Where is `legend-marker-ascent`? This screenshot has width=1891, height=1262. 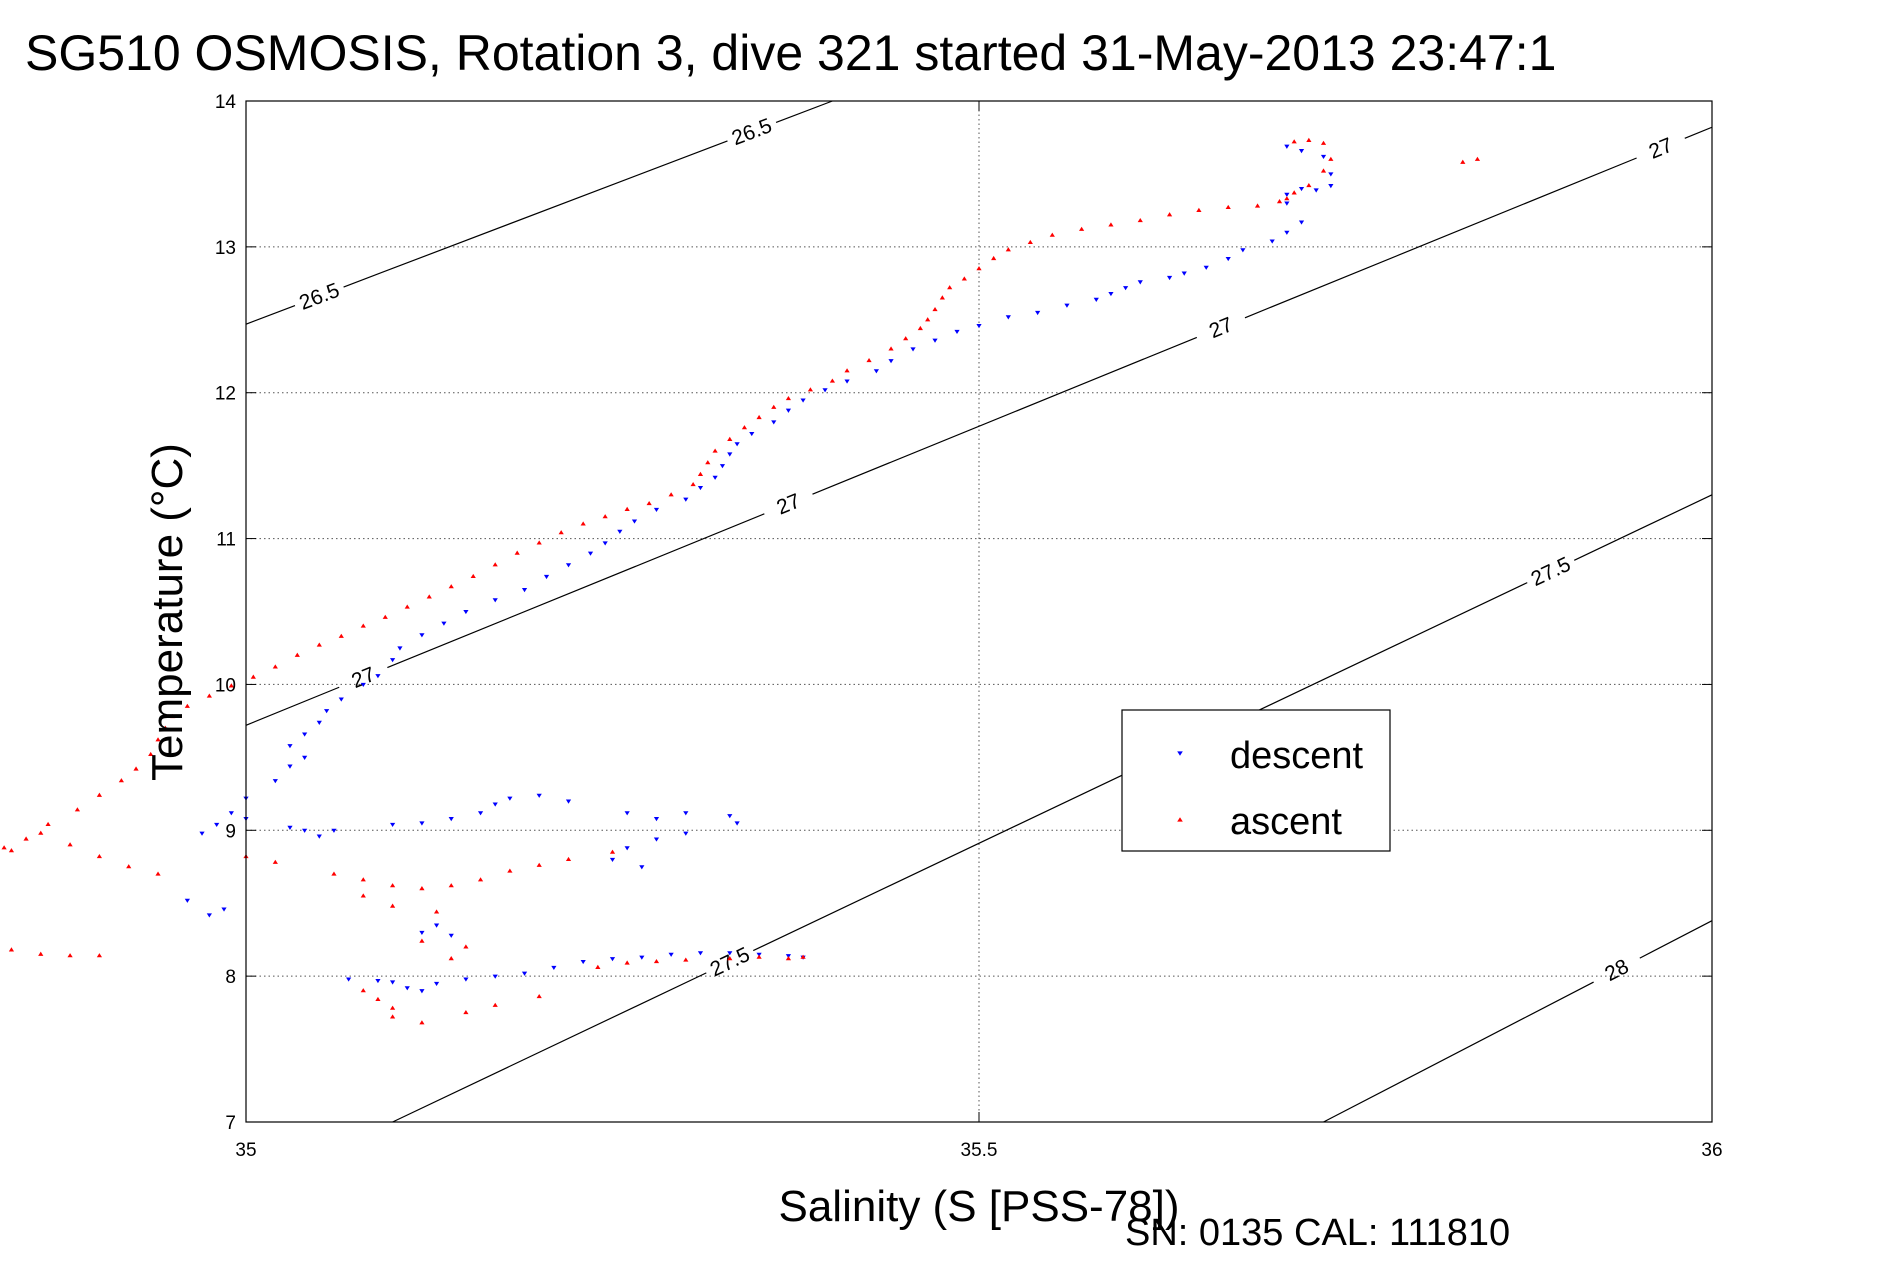
legend-marker-ascent is located at coordinates (1180, 819).